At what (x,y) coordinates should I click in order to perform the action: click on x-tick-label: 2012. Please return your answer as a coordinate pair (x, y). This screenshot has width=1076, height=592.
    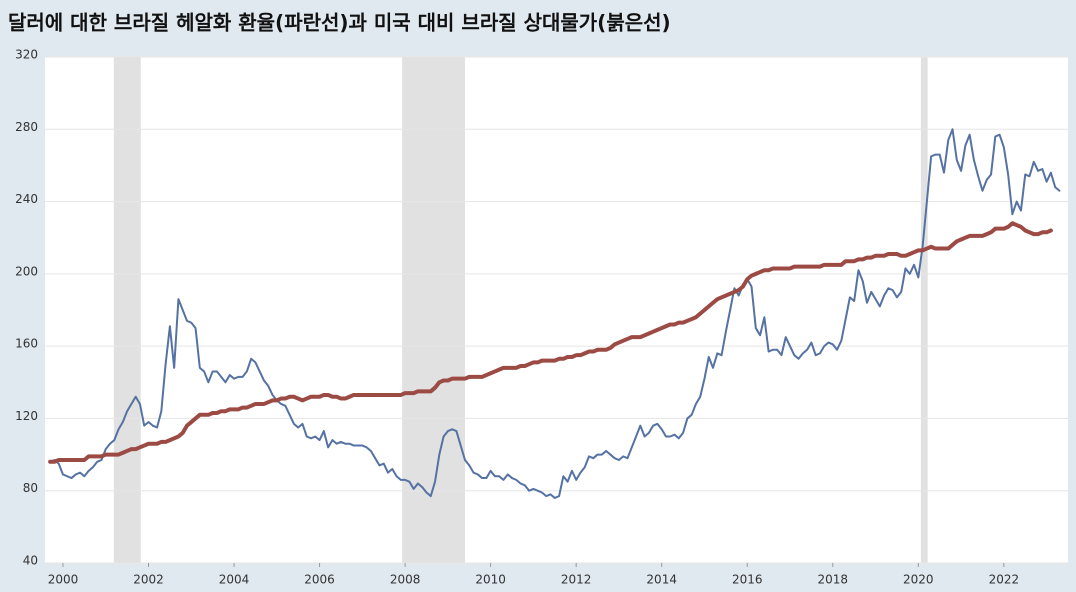
    Looking at the image, I should click on (576, 580).